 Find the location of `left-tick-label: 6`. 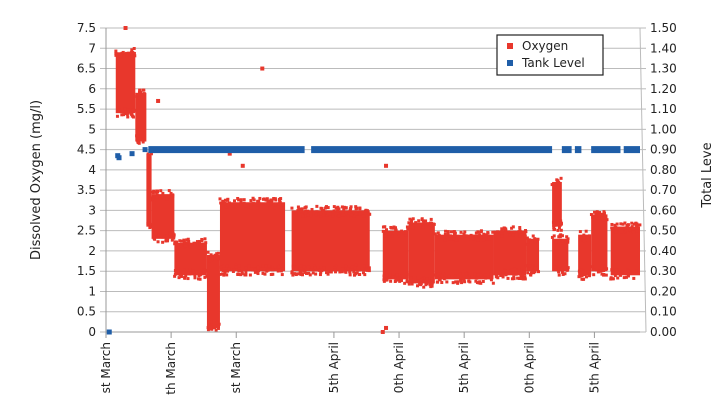

left-tick-label: 6 is located at coordinates (92, 89).